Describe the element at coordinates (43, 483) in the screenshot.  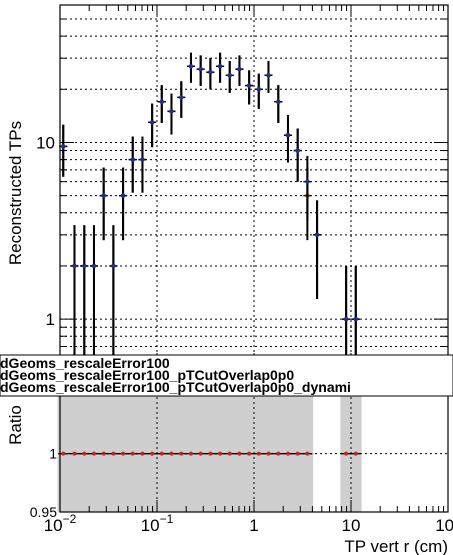
I see `ratio-y-tick-labels: 0.95 1` at that location.